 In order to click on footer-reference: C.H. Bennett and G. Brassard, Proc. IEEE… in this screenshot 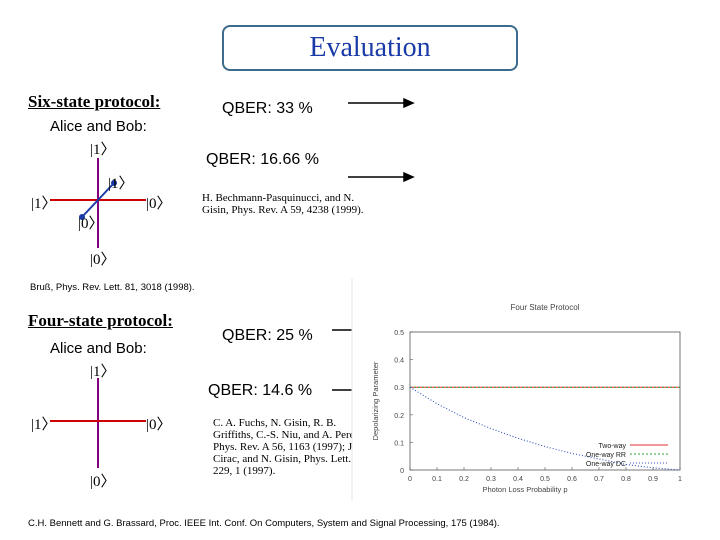, I will do `click(264, 523)`.